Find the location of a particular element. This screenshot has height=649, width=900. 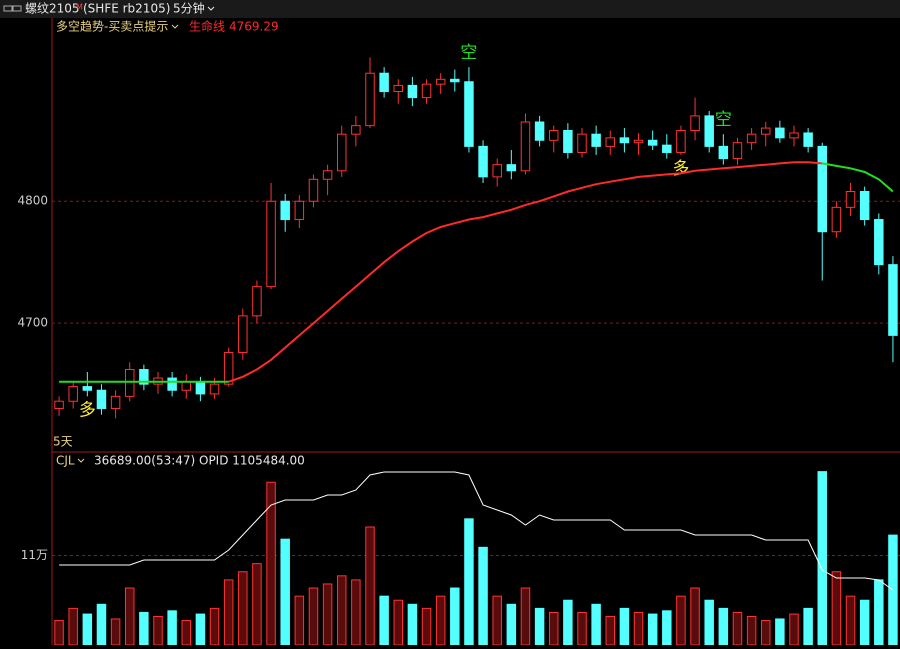

volume-title: CJL is located at coordinates (65, 461).